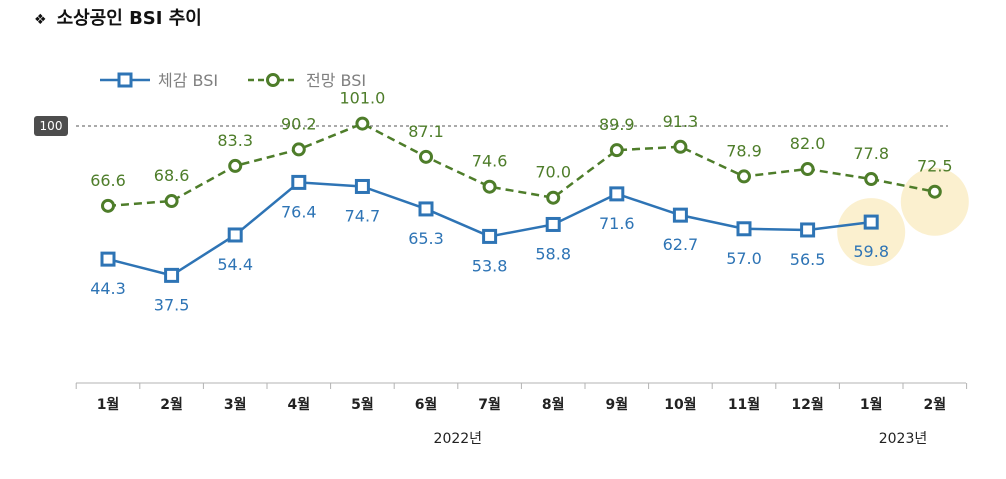 The width and height of the screenshot is (1006, 479). What do you see at coordinates (172, 304) in the screenshot?
I see `current-data-label: 37.5` at bounding box center [172, 304].